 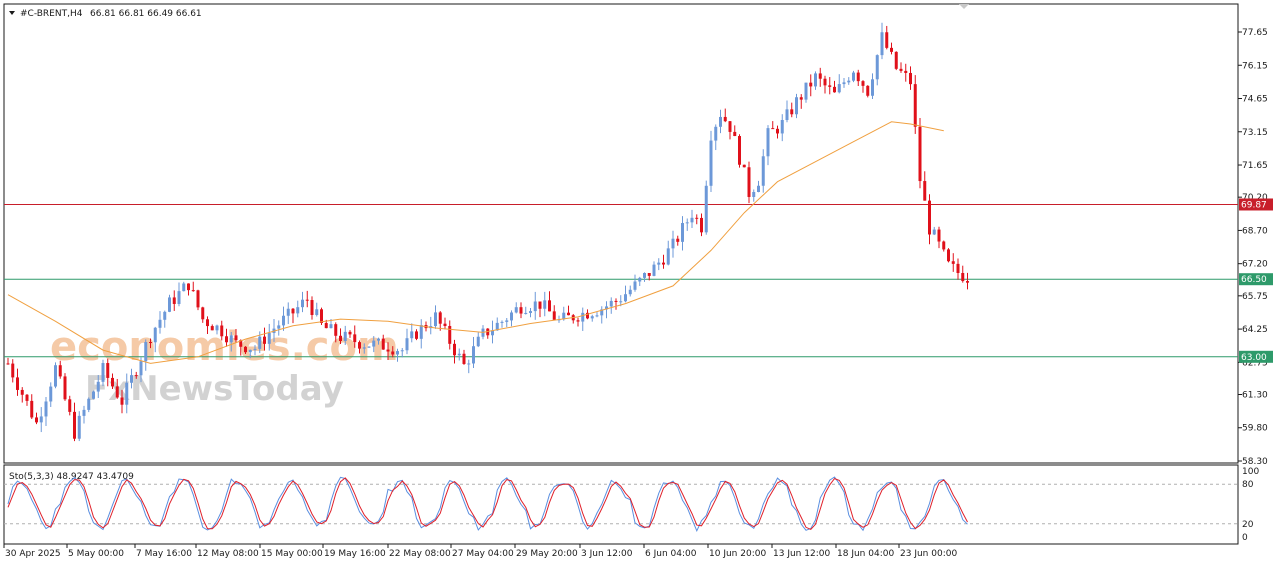 I want to click on stochastic-axis: 100 80 20 0, so click(x=1250, y=505).